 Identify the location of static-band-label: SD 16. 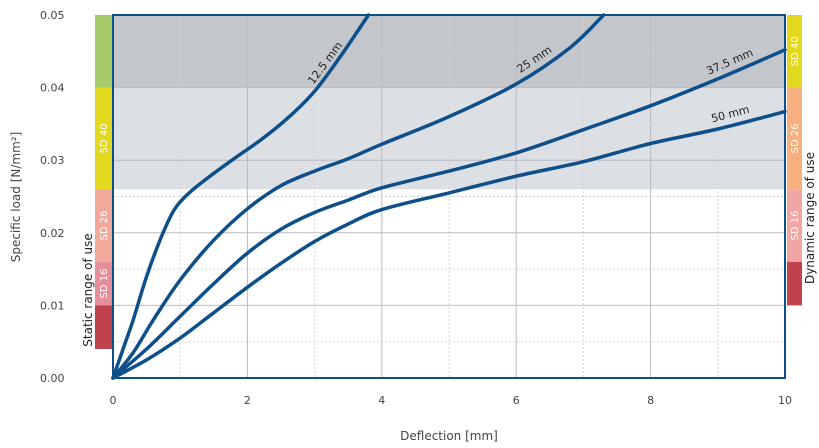
(104, 284).